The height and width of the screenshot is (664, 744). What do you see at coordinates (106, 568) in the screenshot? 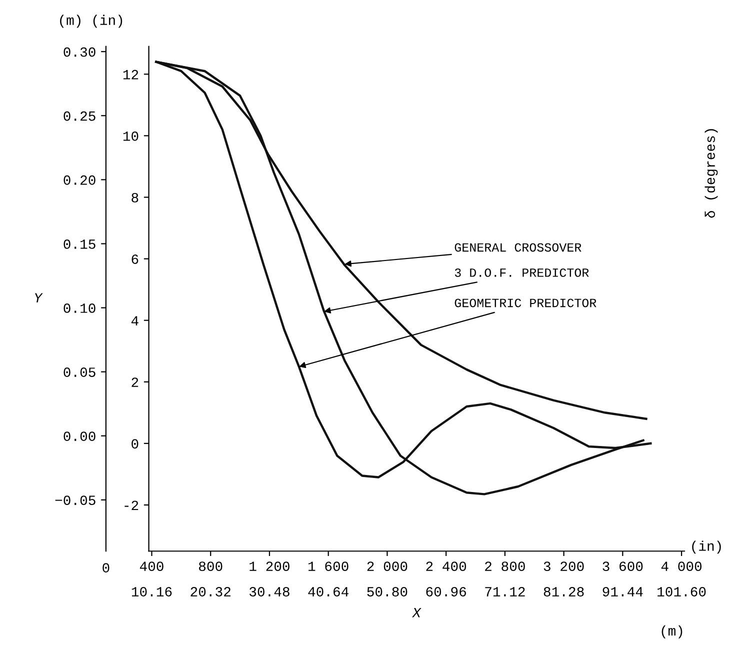
I see `text: 0` at bounding box center [106, 568].